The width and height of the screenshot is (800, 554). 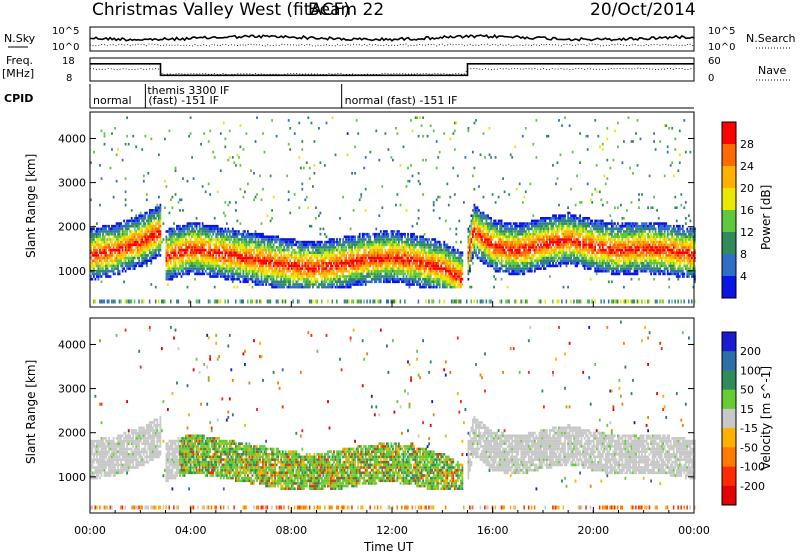 I want to click on cpid-segment-label: normal (fast) -151 IF, so click(x=401, y=100).